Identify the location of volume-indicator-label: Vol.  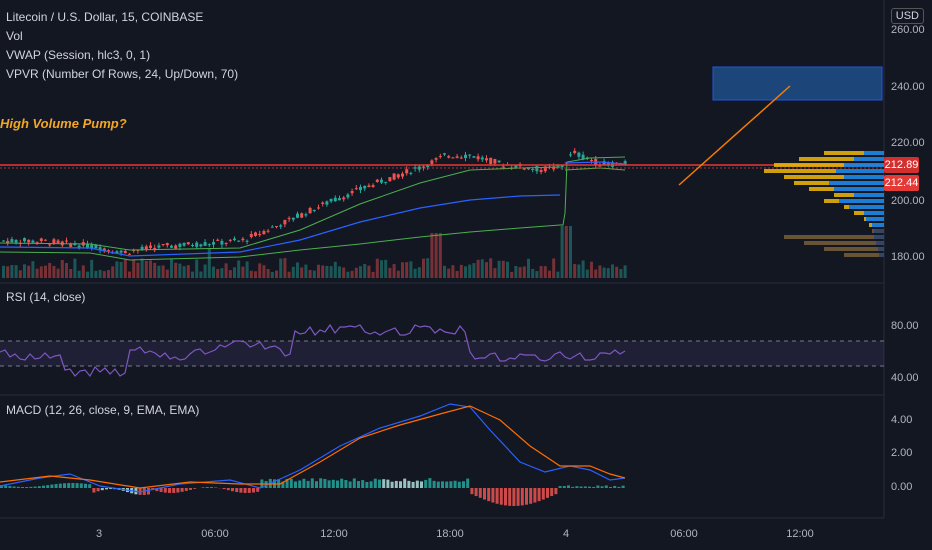
(14, 36).